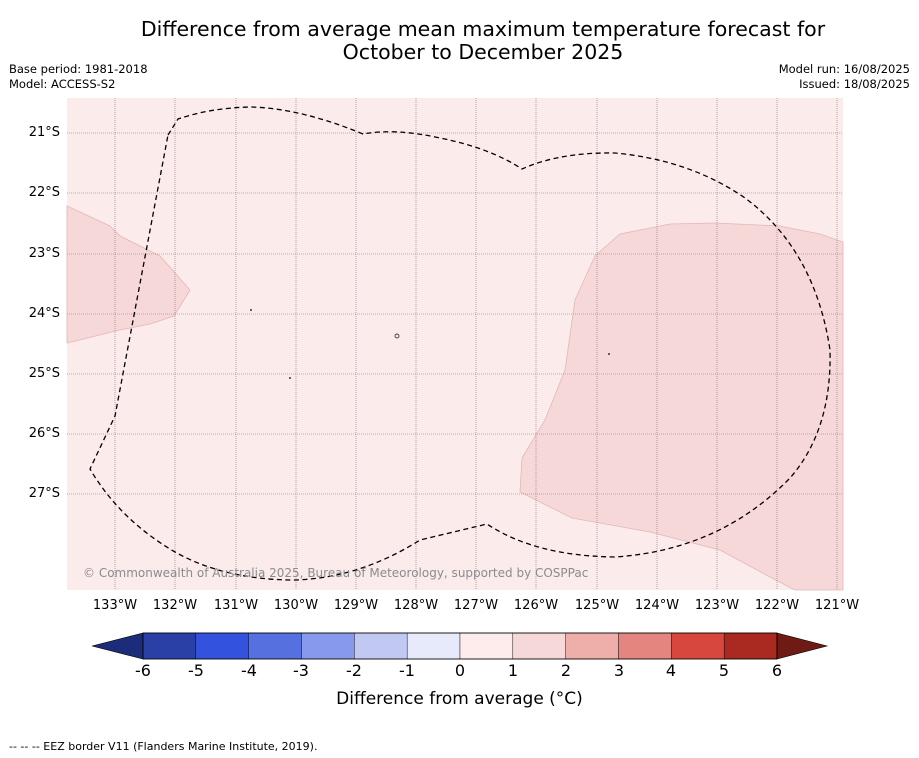 Image resolution: width=919 pixels, height=758 pixels. Describe the element at coordinates (597, 605) in the screenshot. I see `lon-label: 125°W` at that location.